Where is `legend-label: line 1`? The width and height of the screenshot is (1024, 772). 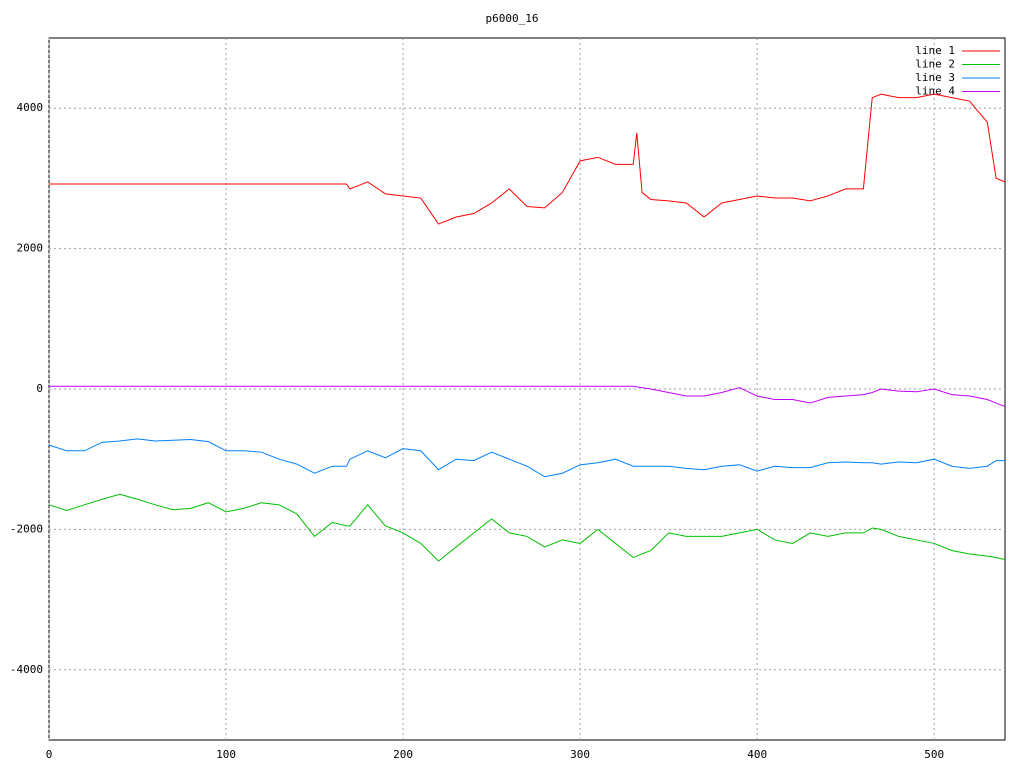 legend-label: line 1 is located at coordinates (935, 50).